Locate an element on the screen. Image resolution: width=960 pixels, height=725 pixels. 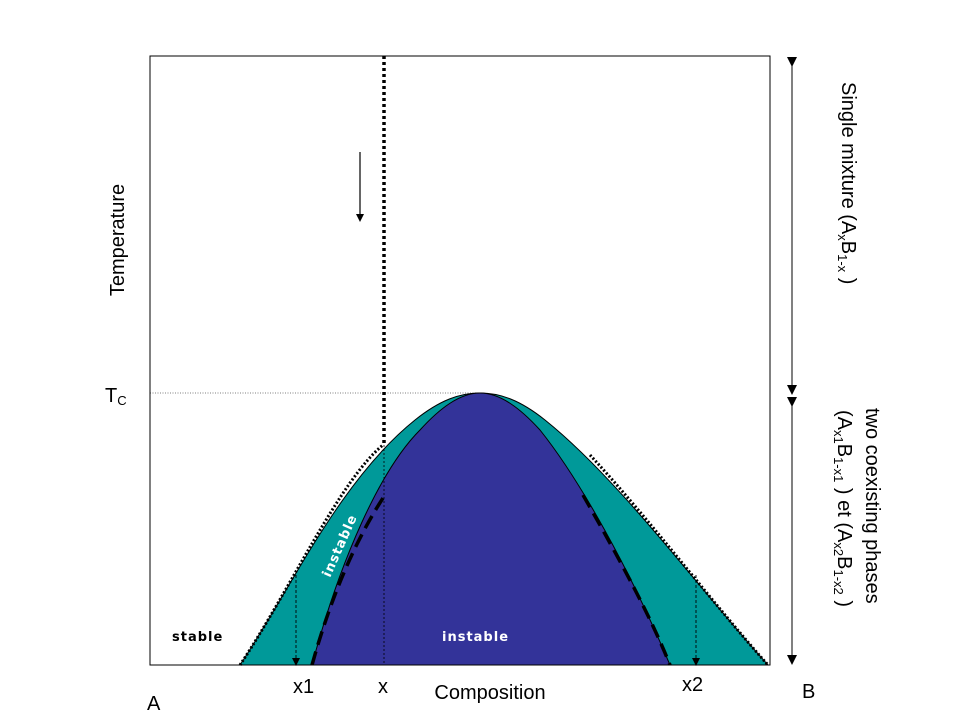
two-phases-line2: (Ax1B1-x1 ) et (Ax2B1-x2 ) is located at coordinates (843, 508).